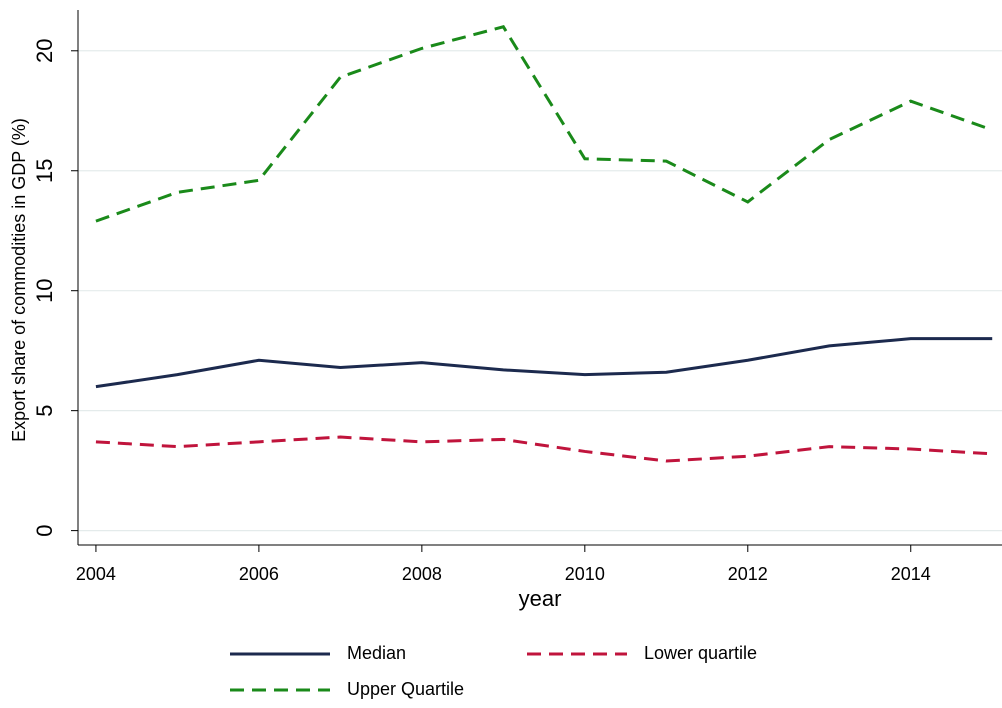  Describe the element at coordinates (44, 290) in the screenshot. I see `y-tick-label: 10` at that location.